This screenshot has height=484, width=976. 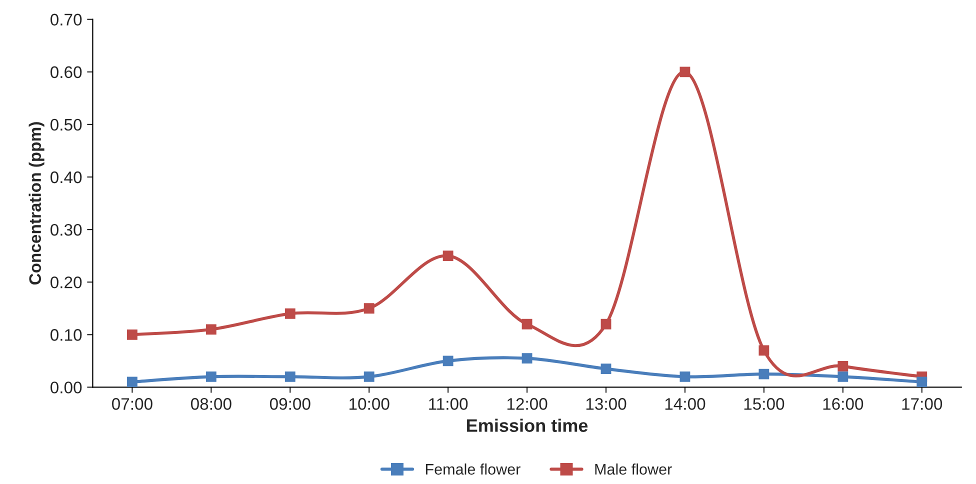 What do you see at coordinates (527, 404) in the screenshot?
I see `x-tick-label: 12:00` at bounding box center [527, 404].